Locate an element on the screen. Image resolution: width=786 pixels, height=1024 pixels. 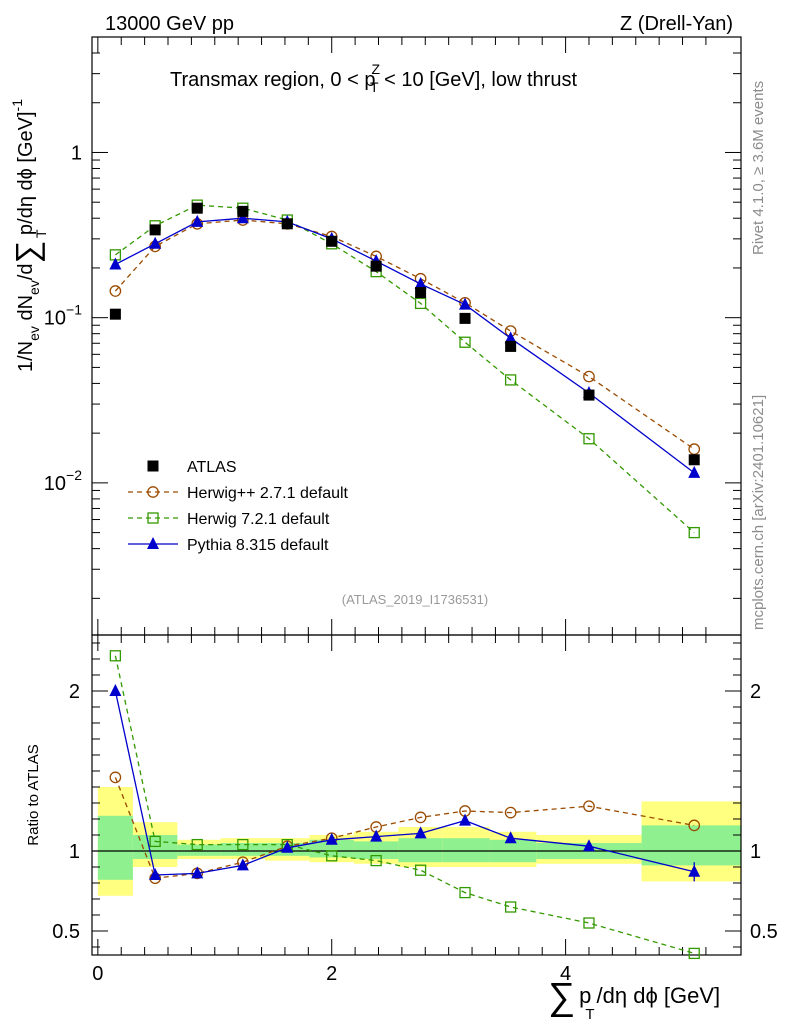
ratio-ytick-label-left-2: 2 is located at coordinates (74, 692).